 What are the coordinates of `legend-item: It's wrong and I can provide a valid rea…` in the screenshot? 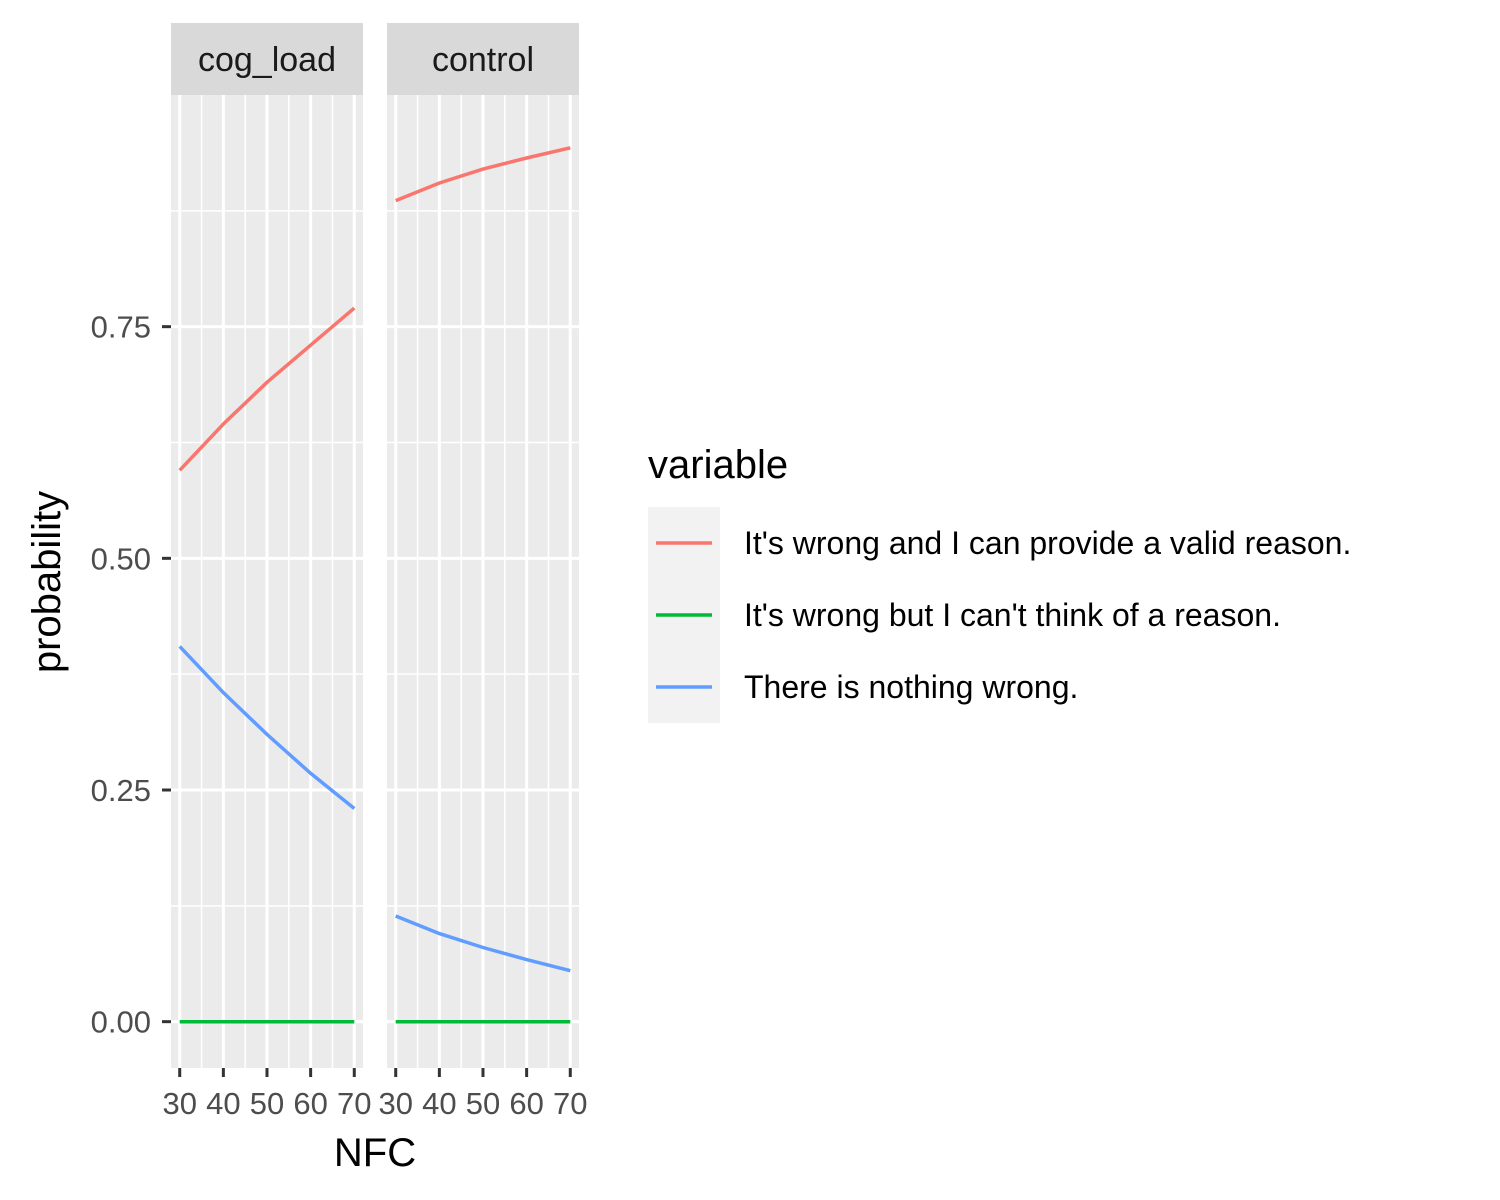 It's located at (999, 543).